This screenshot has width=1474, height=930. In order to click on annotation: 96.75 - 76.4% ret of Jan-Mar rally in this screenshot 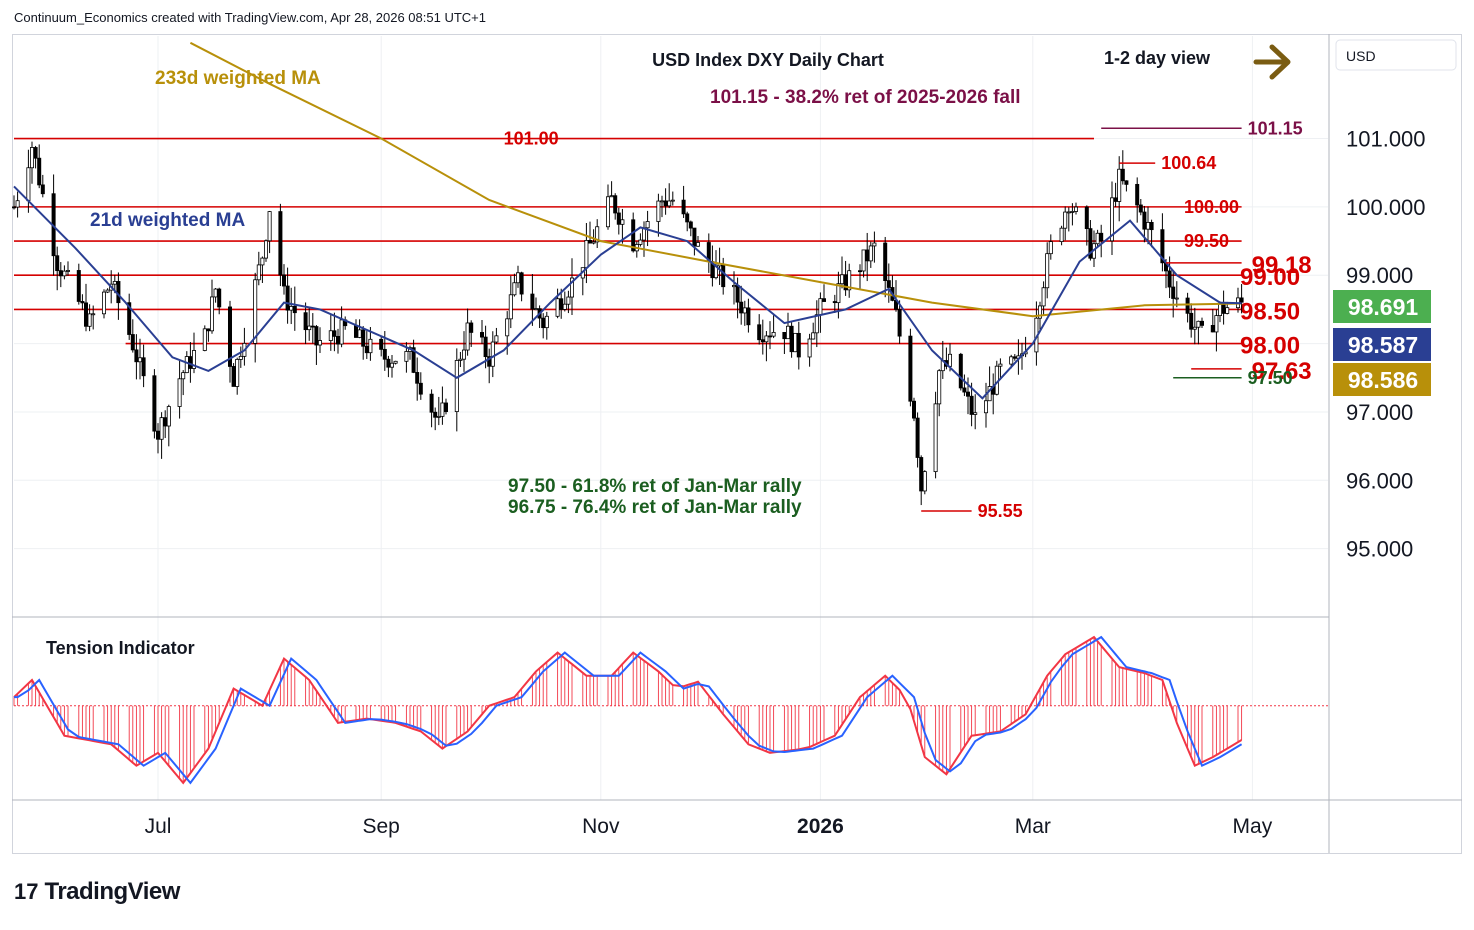, I will do `click(655, 507)`.